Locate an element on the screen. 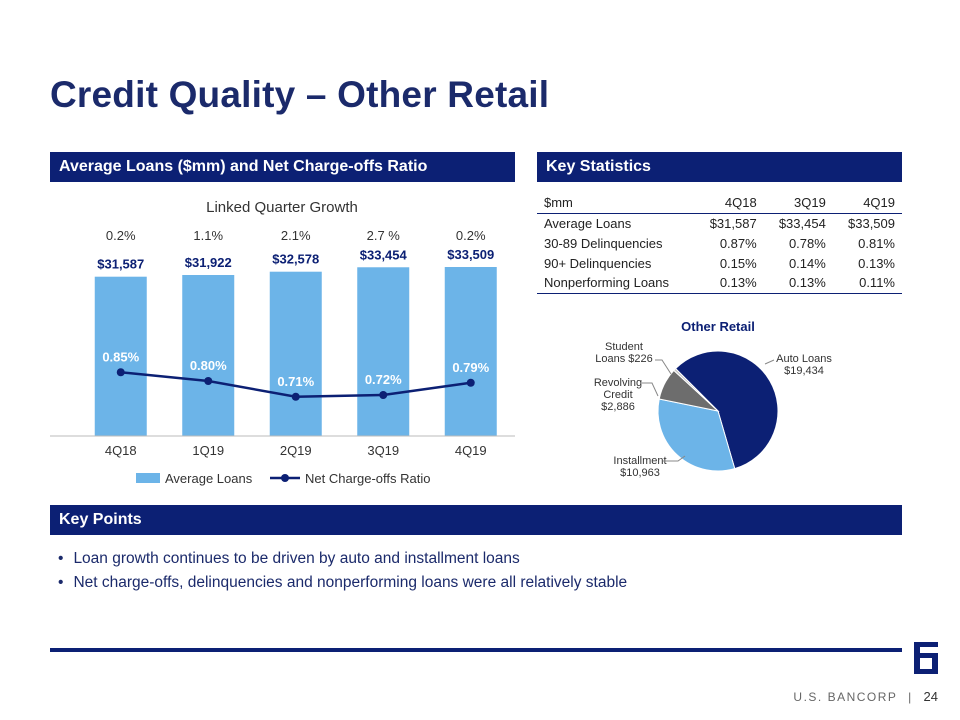 The height and width of the screenshot is (720, 960). column-header: $mm is located at coordinates (558, 203).